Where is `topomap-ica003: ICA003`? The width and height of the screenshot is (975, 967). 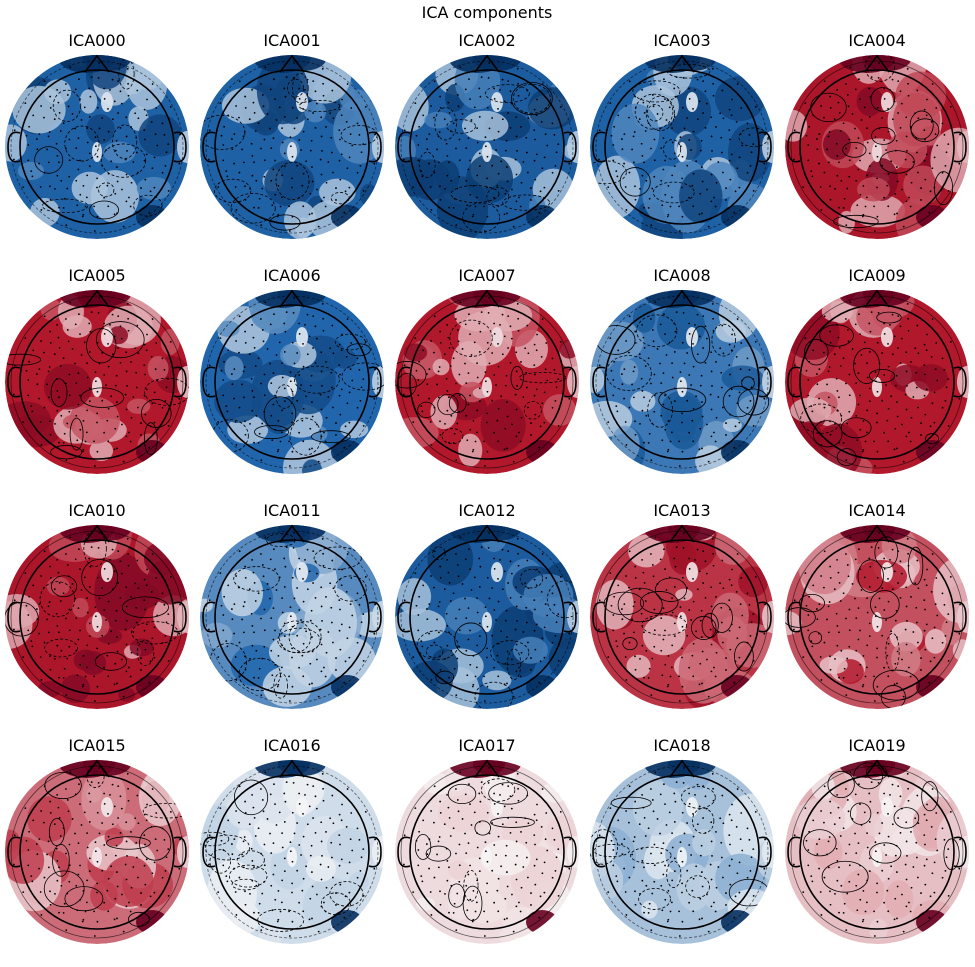
topomap-ica003: ICA003 is located at coordinates (682, 135).